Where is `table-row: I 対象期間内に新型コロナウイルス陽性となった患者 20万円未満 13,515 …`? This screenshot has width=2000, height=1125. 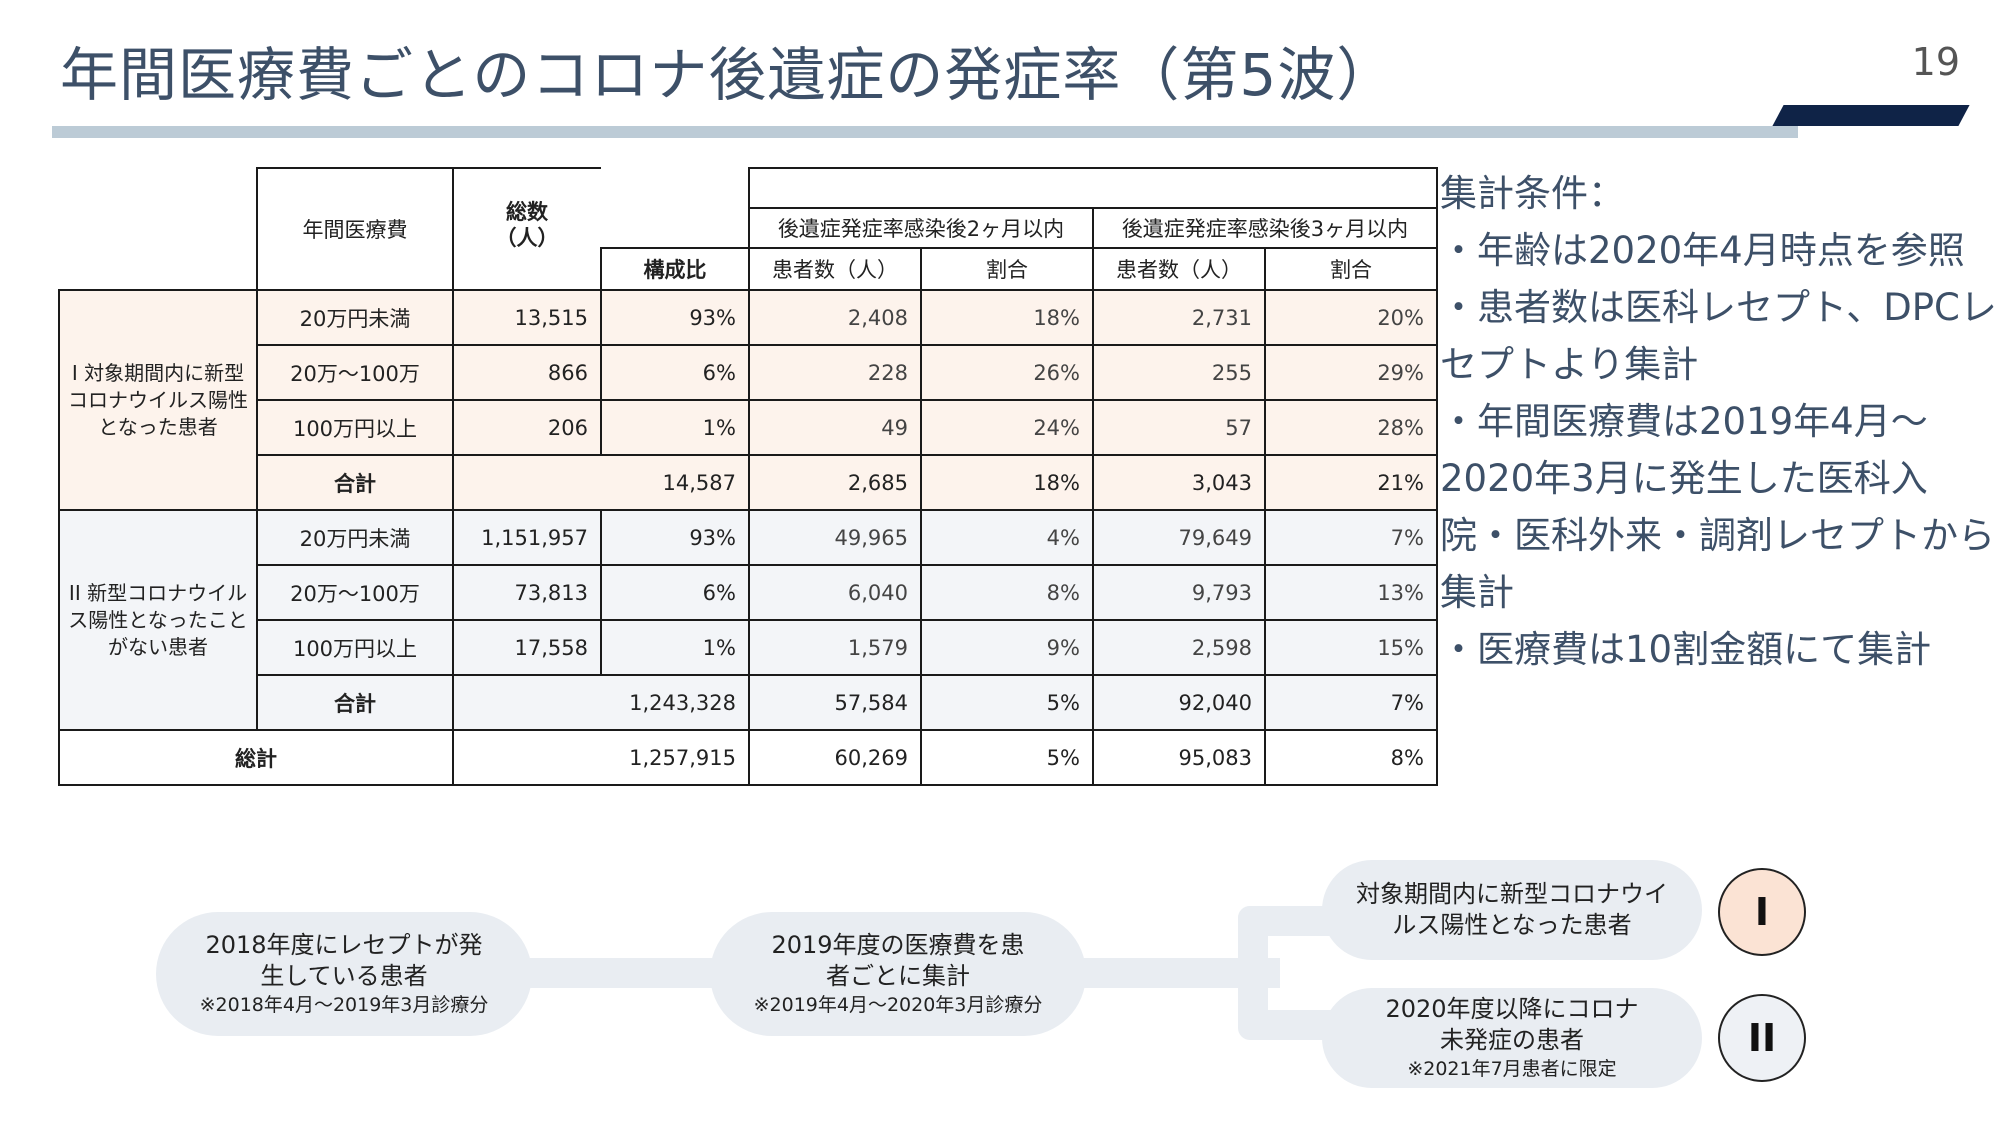
table-row: I 対象期間内に新型コロナウイルス陽性となった患者 20万円未満 13,515 … is located at coordinates (748, 400).